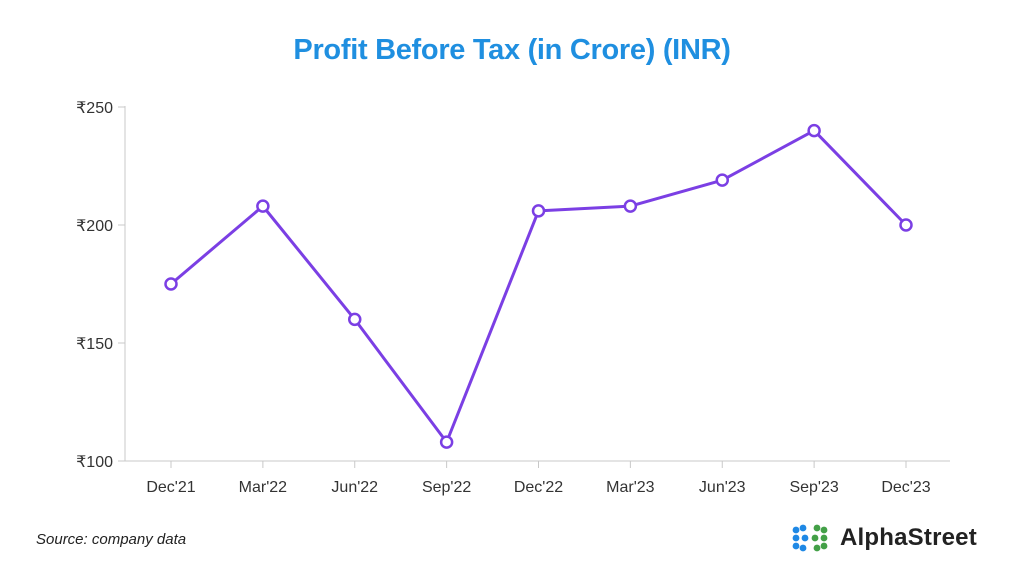 This screenshot has height=585, width=1024. Describe the element at coordinates (354, 487) in the screenshot. I see `x-tick-label: Jun'22` at that location.